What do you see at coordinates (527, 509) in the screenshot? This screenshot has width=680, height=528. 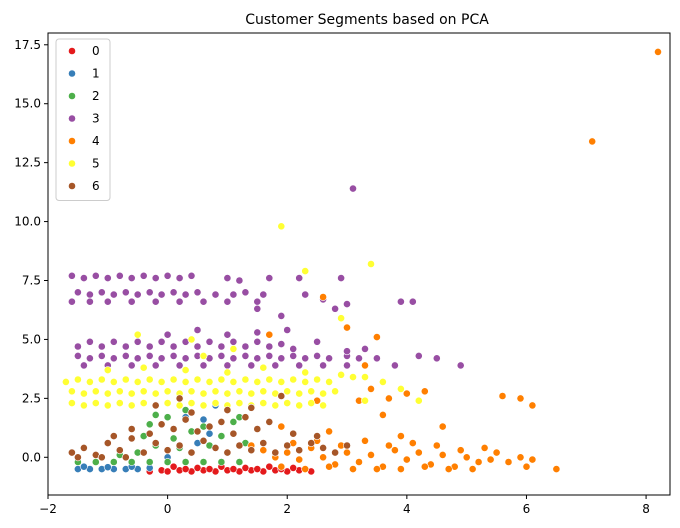 I see `x-tick-label: 6` at bounding box center [527, 509].